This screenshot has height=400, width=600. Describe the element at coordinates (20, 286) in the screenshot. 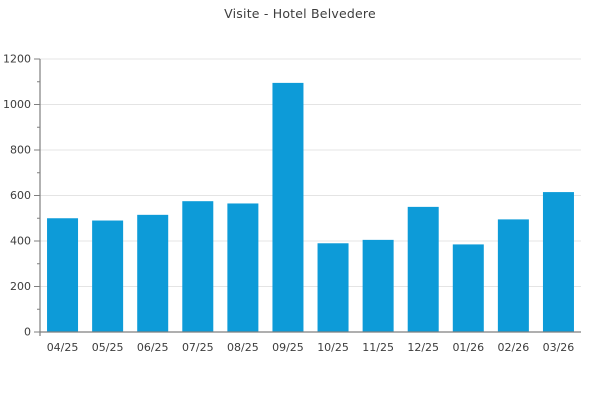

I see `y-tick-label: 200` at that location.